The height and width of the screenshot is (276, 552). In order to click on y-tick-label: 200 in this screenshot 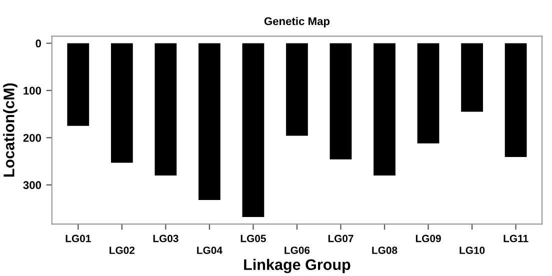, I will do `click(32, 138)`.